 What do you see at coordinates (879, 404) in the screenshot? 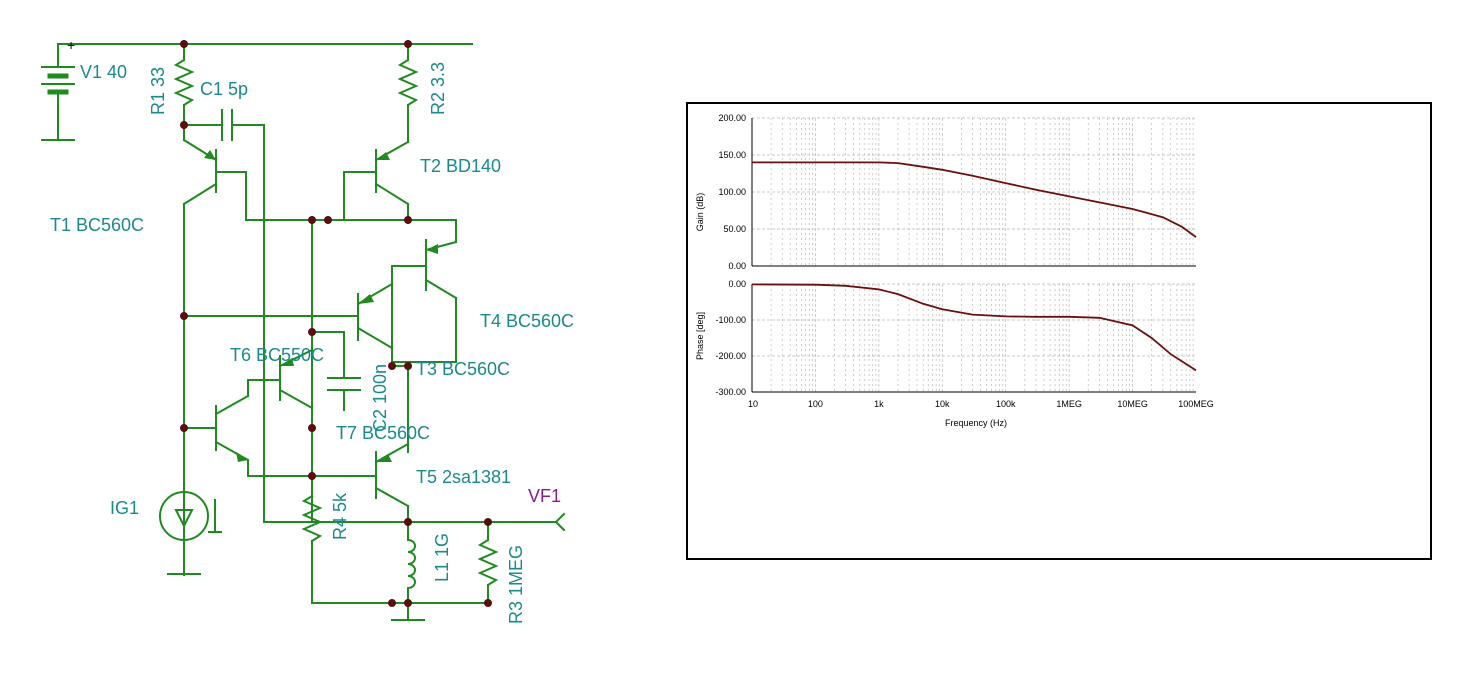
I see `x-tick-label: 1k` at bounding box center [879, 404].